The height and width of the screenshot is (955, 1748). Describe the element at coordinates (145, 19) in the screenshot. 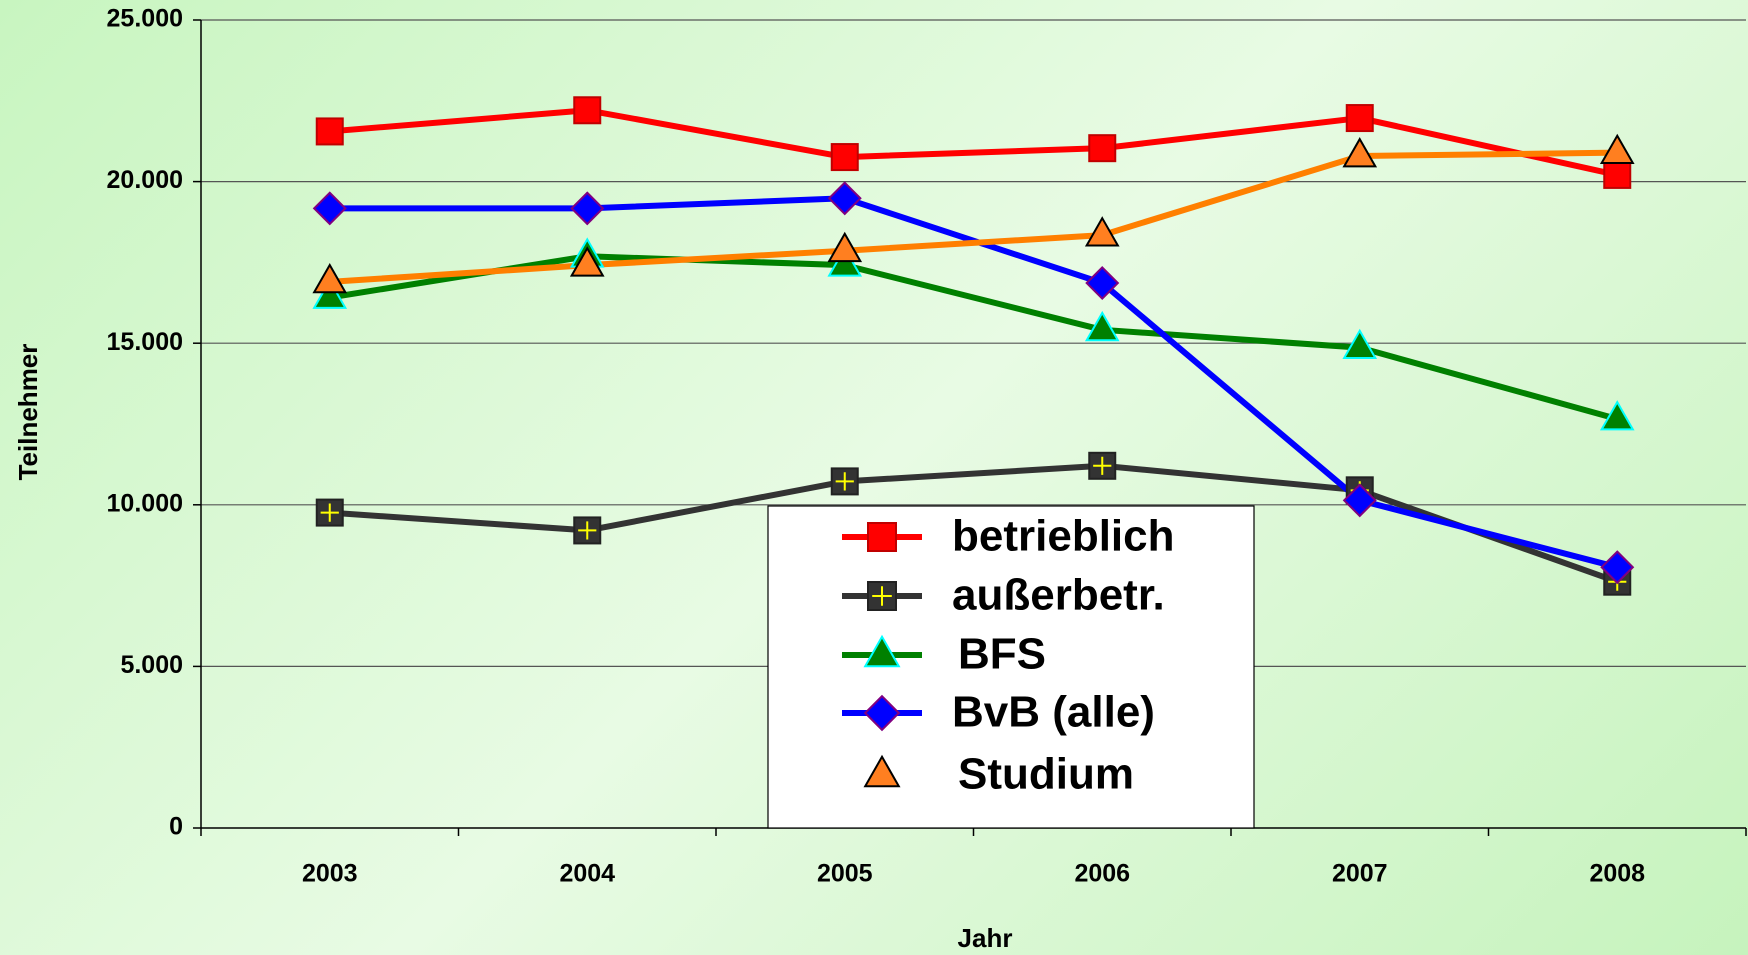

I see `y-tick-label: 25.000` at that location.